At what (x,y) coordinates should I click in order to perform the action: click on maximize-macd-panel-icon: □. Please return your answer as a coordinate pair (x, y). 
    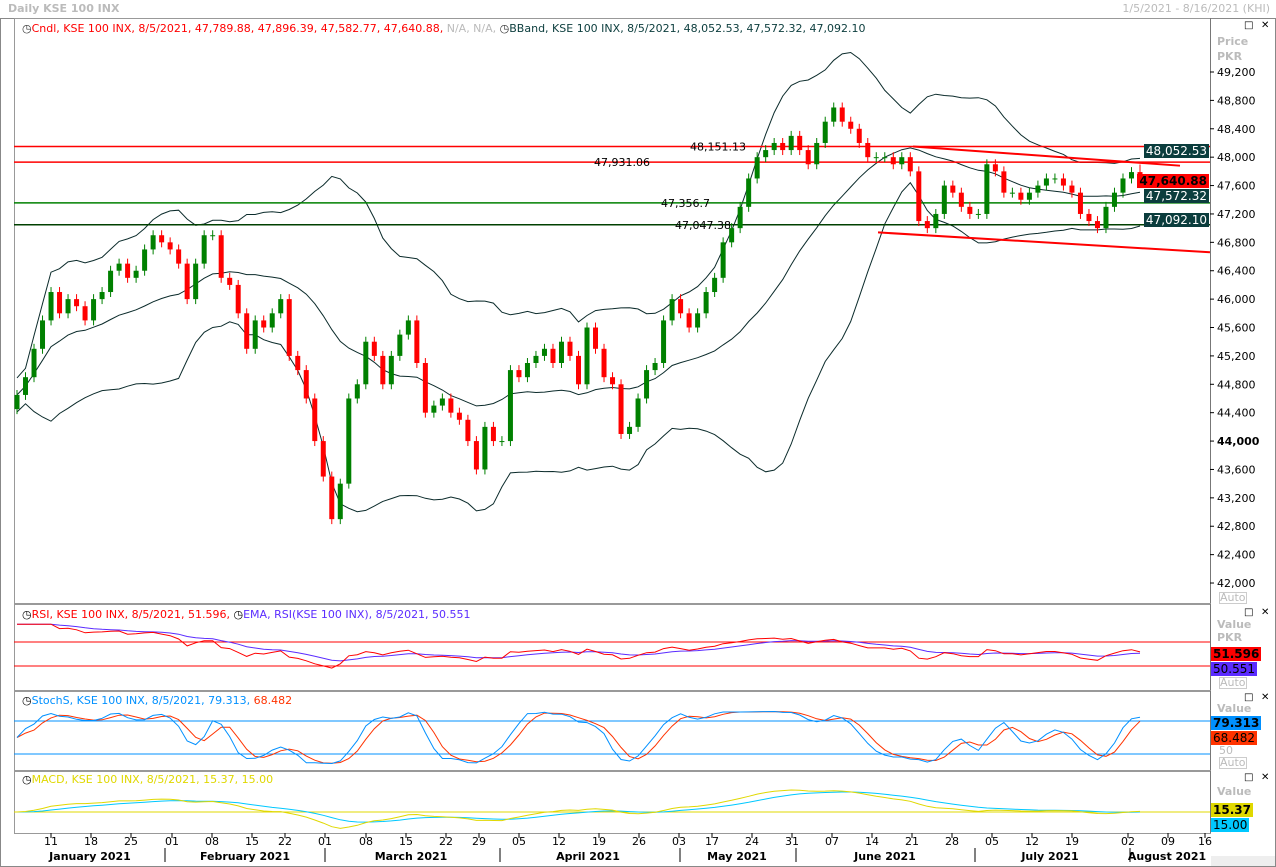
    Looking at the image, I should click on (1249, 777).